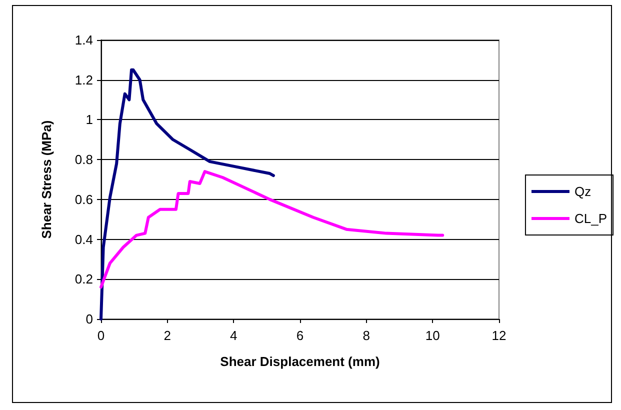 The width and height of the screenshot is (621, 410). What do you see at coordinates (234, 335) in the screenshot?
I see `x-tick-label: 4` at bounding box center [234, 335].